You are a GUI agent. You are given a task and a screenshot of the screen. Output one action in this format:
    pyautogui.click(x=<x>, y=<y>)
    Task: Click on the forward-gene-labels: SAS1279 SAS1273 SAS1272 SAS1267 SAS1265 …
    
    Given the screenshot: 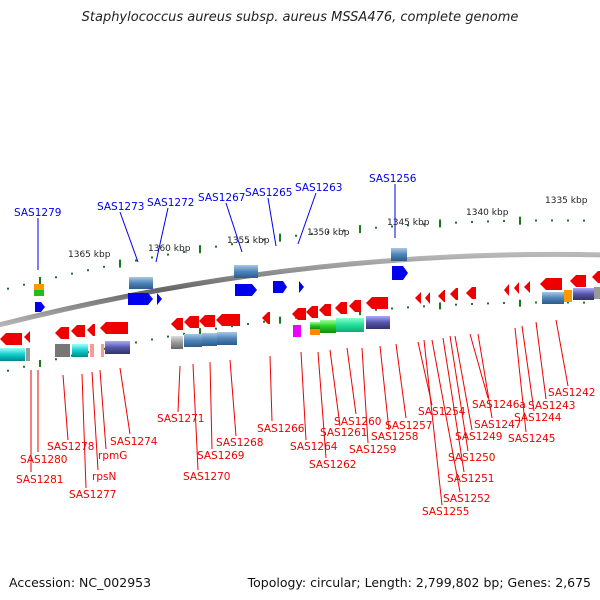 What is the action you would take?
    pyautogui.click(x=215, y=196)
    